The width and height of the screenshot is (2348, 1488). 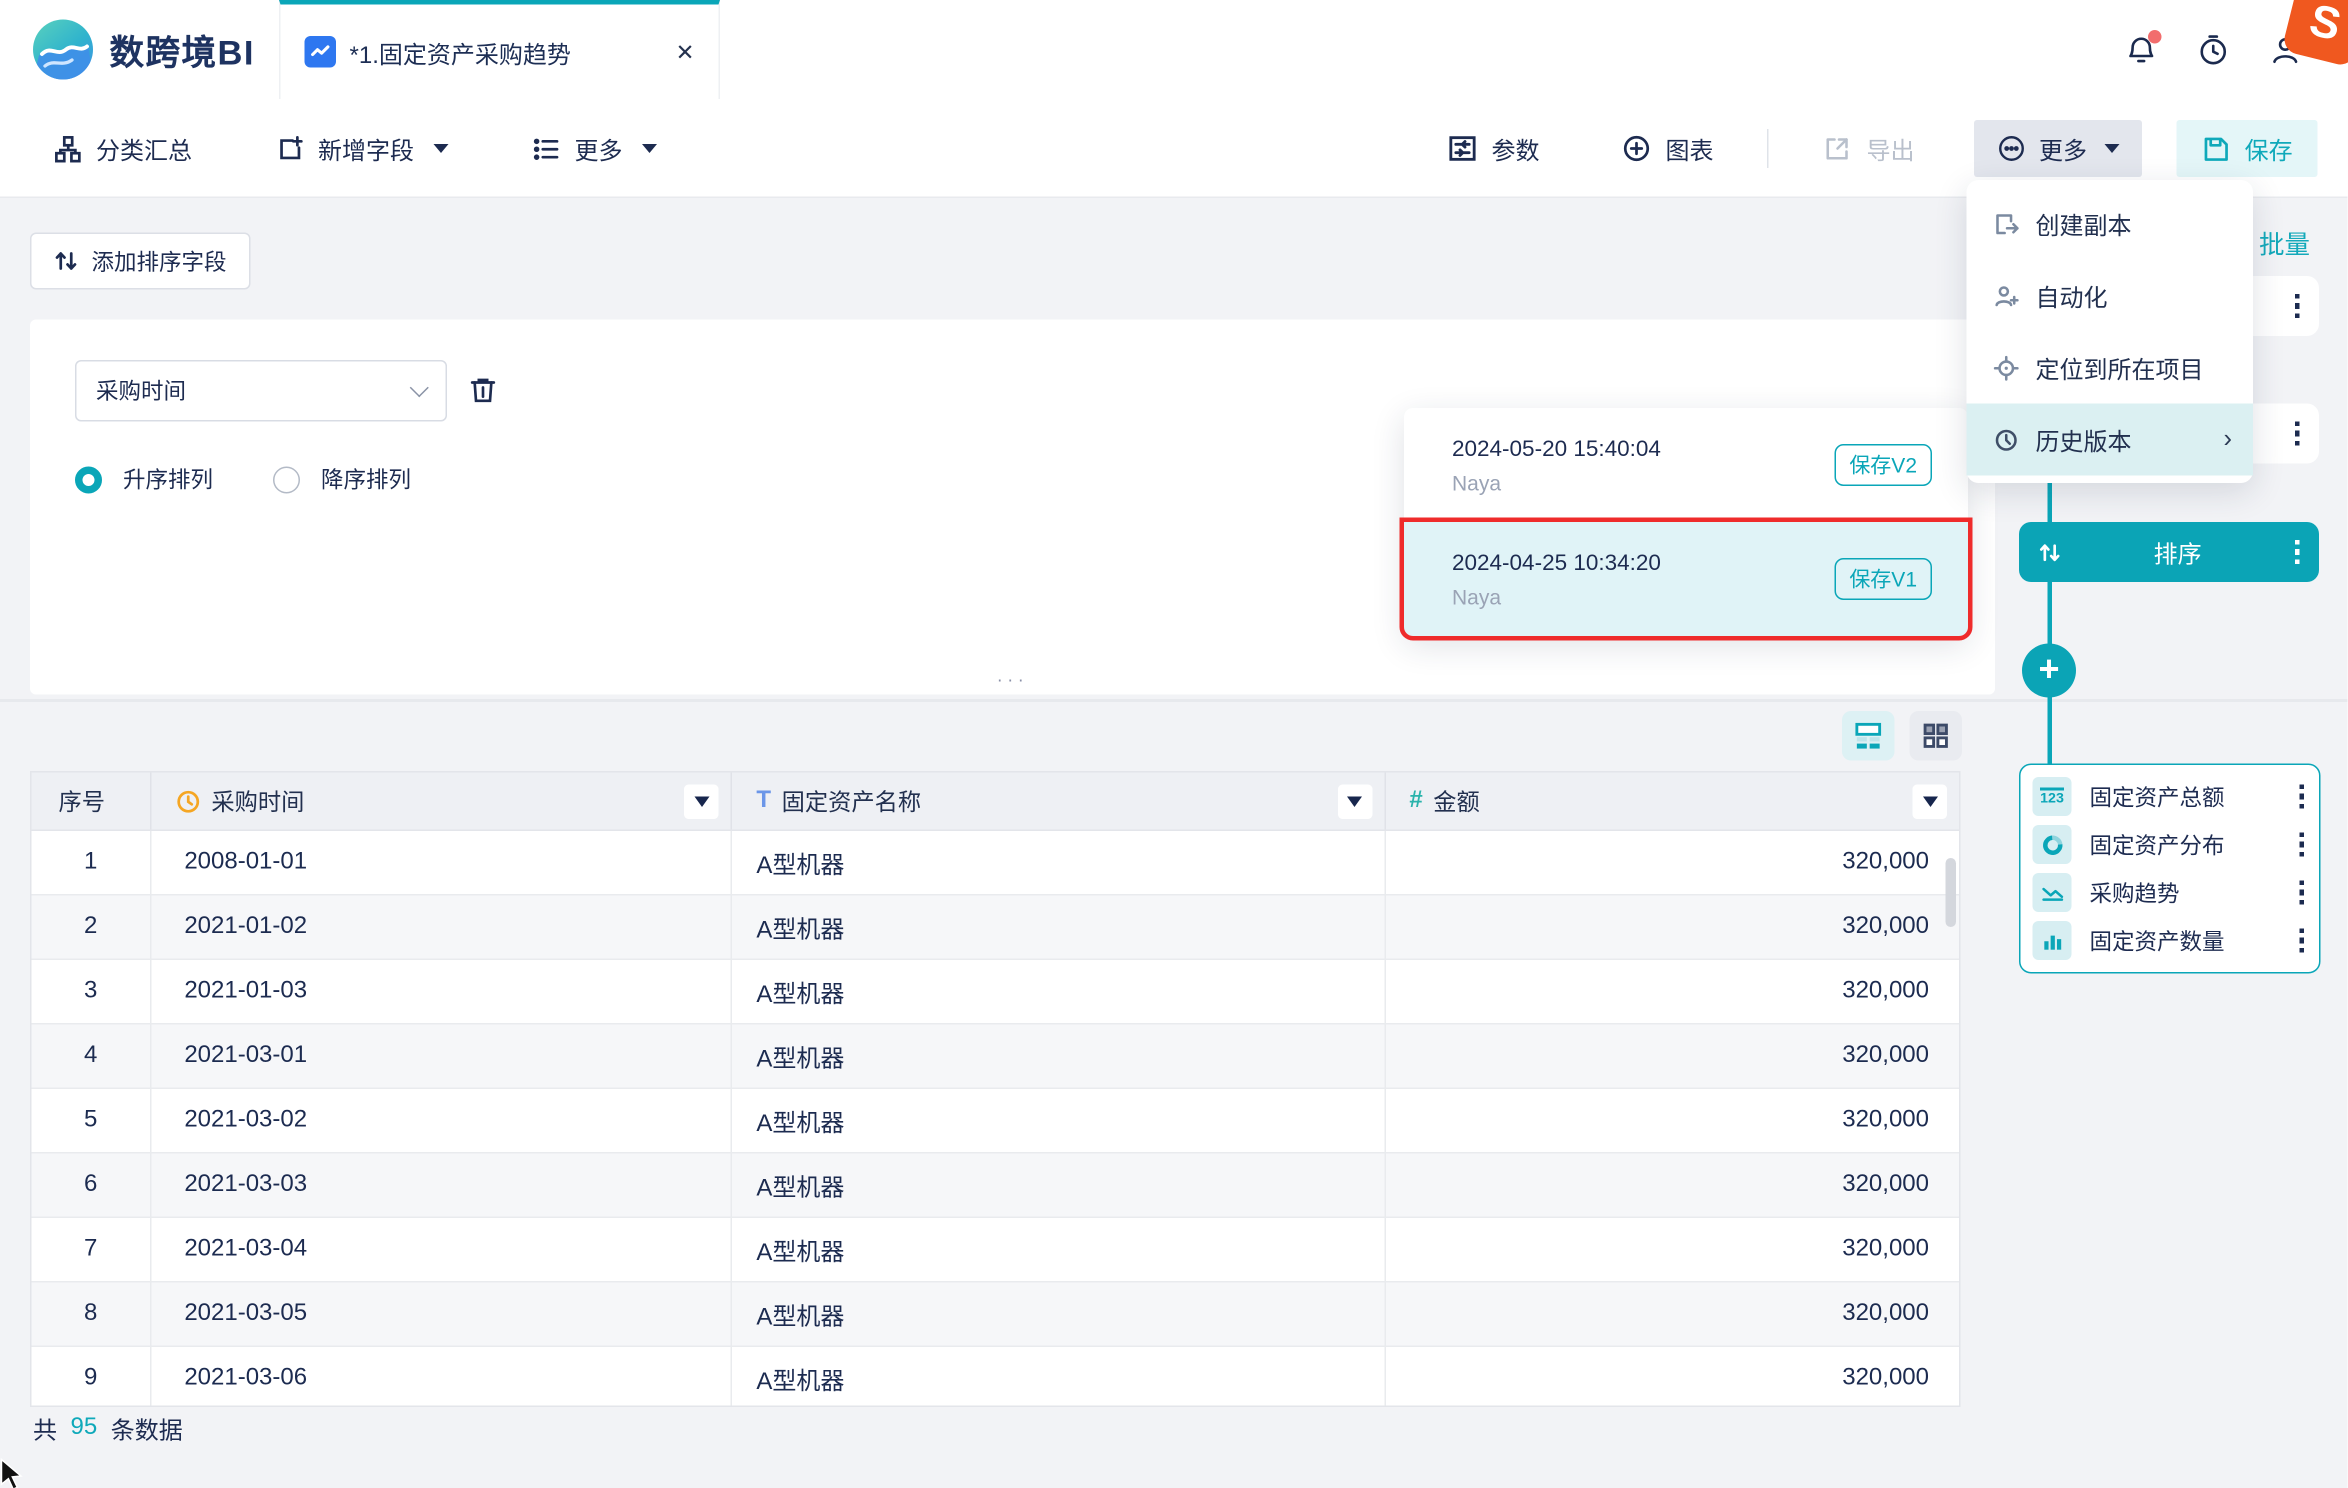 I want to click on sort-node-label: 排序, so click(x=2177, y=556).